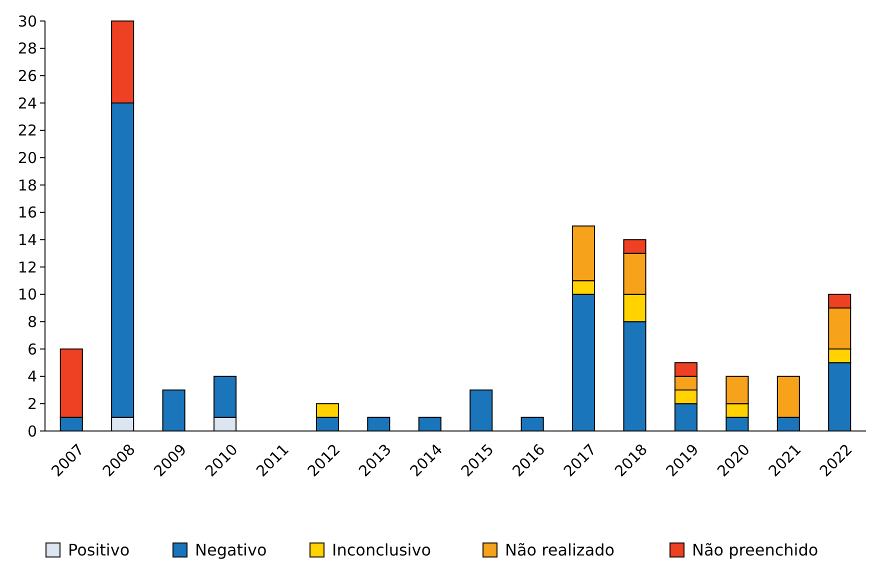 The image size is (874, 561). What do you see at coordinates (560, 550) in the screenshot?
I see `legend-label: Não realizado` at bounding box center [560, 550].